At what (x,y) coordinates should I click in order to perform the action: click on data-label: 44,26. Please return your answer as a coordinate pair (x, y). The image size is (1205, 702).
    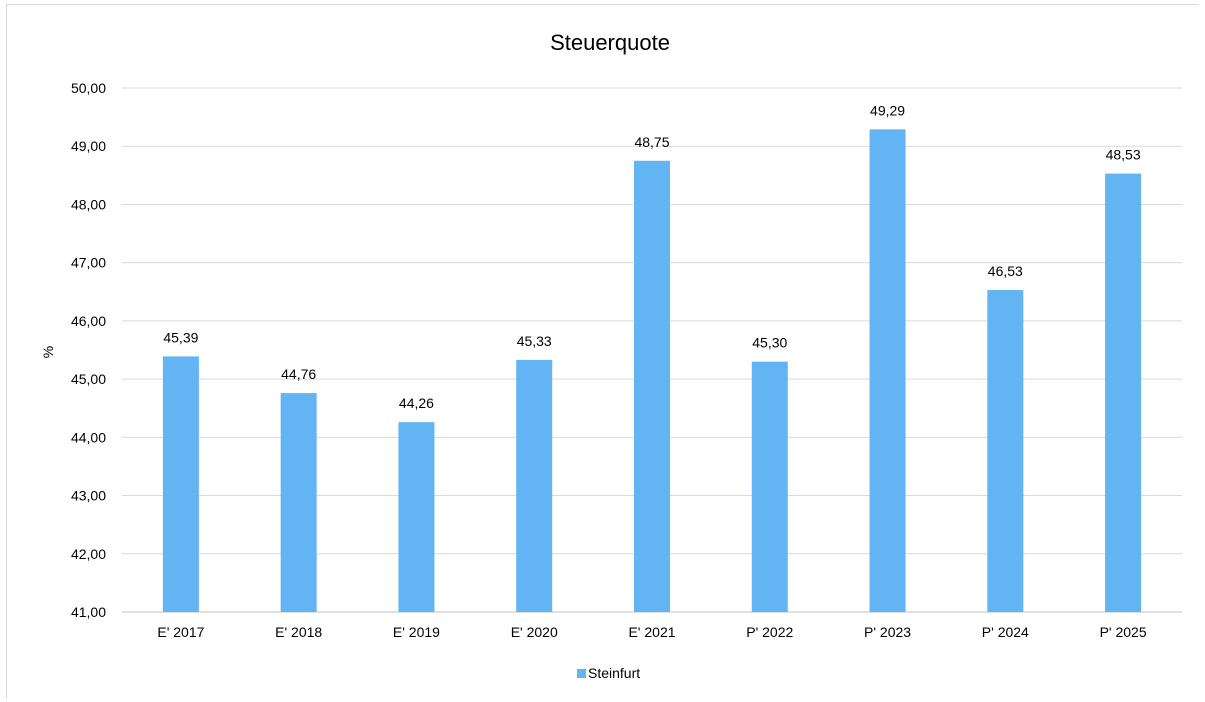
    Looking at the image, I should click on (416, 403).